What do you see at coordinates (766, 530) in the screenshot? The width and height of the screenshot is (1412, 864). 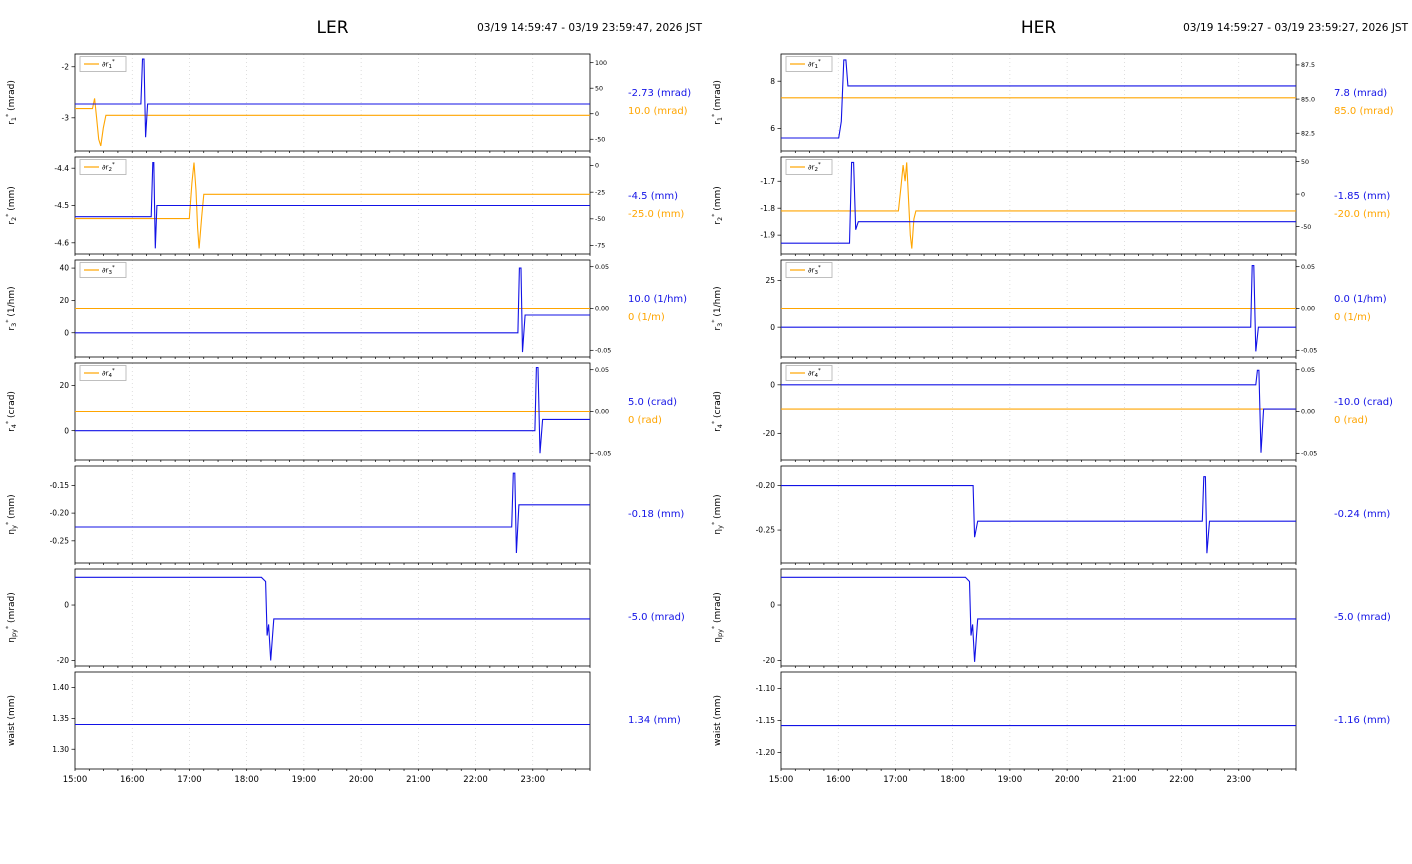 I see `svg-text: -0.25` at bounding box center [766, 530].